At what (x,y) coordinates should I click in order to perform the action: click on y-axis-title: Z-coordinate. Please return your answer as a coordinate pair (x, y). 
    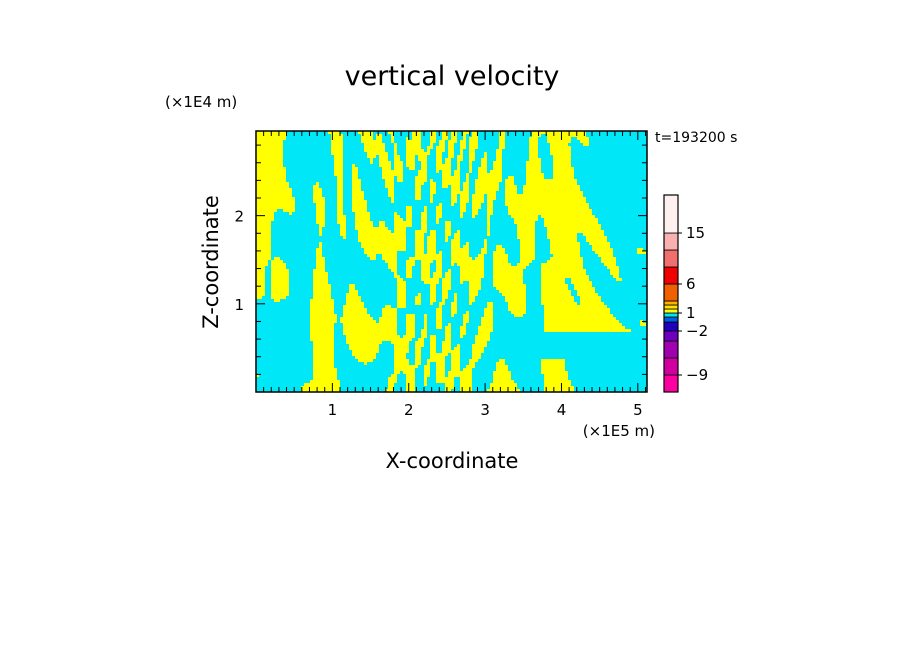
    Looking at the image, I should click on (211, 262).